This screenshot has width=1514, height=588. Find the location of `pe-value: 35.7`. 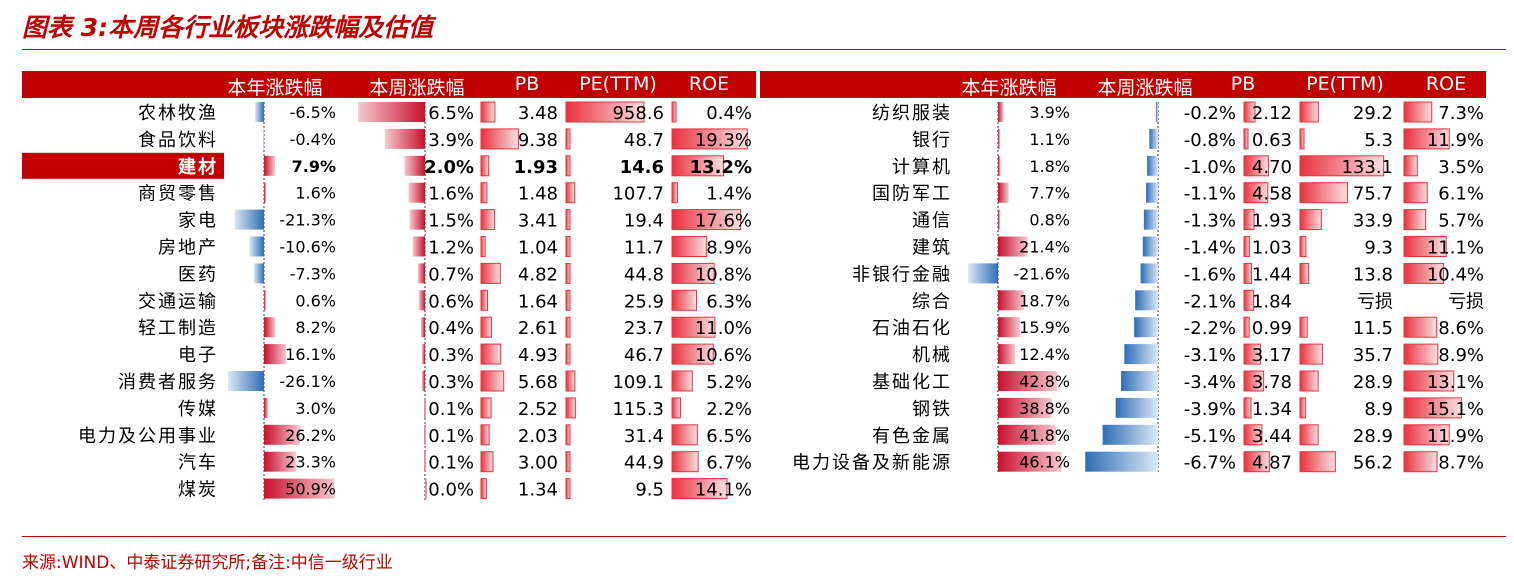

pe-value: 35.7 is located at coordinates (1373, 355).